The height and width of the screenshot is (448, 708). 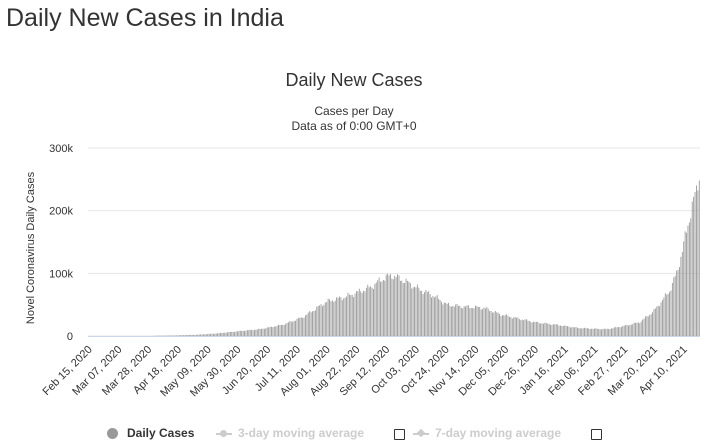 I want to click on legend-item-daily-cases: Daily Cases, so click(x=150, y=433).